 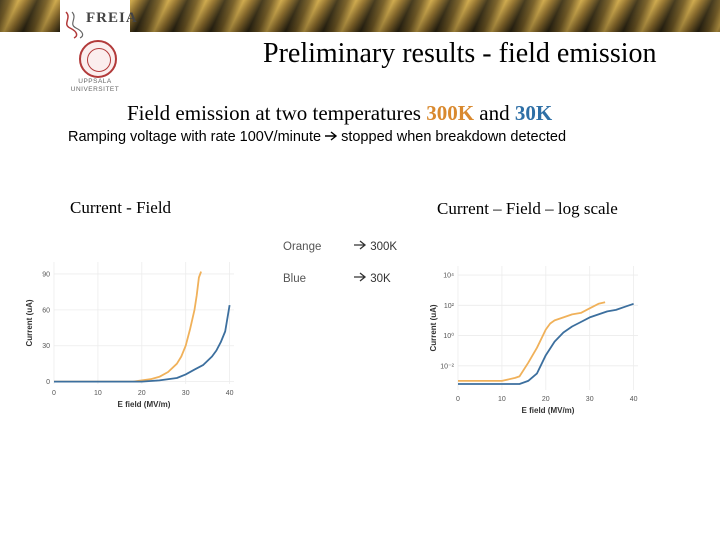 I want to click on slide-title: Preliminary results - field emission, so click(x=460, y=53).